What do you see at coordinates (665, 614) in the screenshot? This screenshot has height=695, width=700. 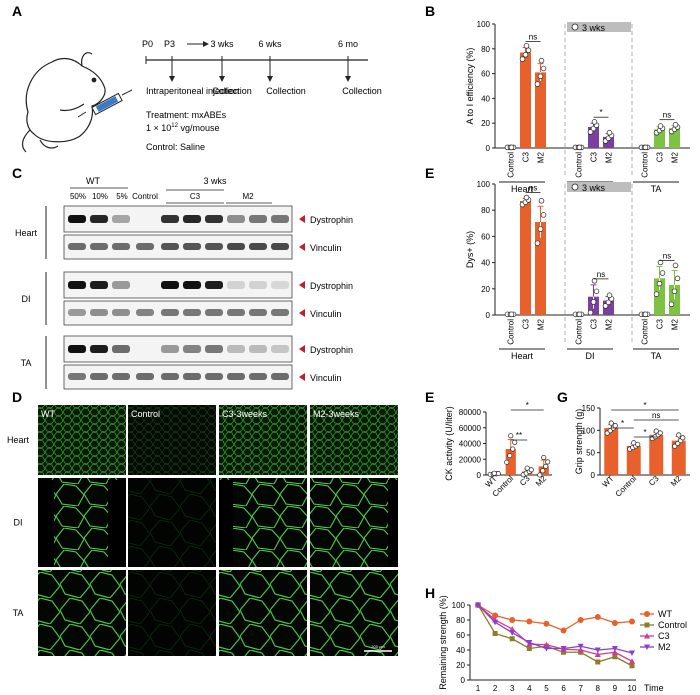 I see `legend-label: WT` at bounding box center [665, 614].